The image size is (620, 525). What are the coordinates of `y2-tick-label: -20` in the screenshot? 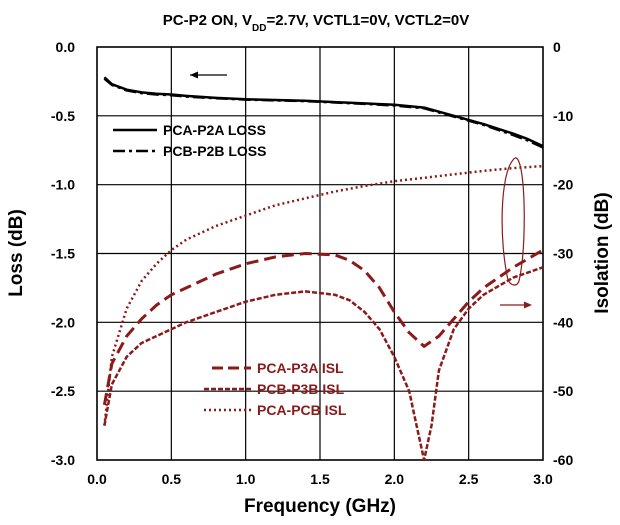 It's located at (563, 185).